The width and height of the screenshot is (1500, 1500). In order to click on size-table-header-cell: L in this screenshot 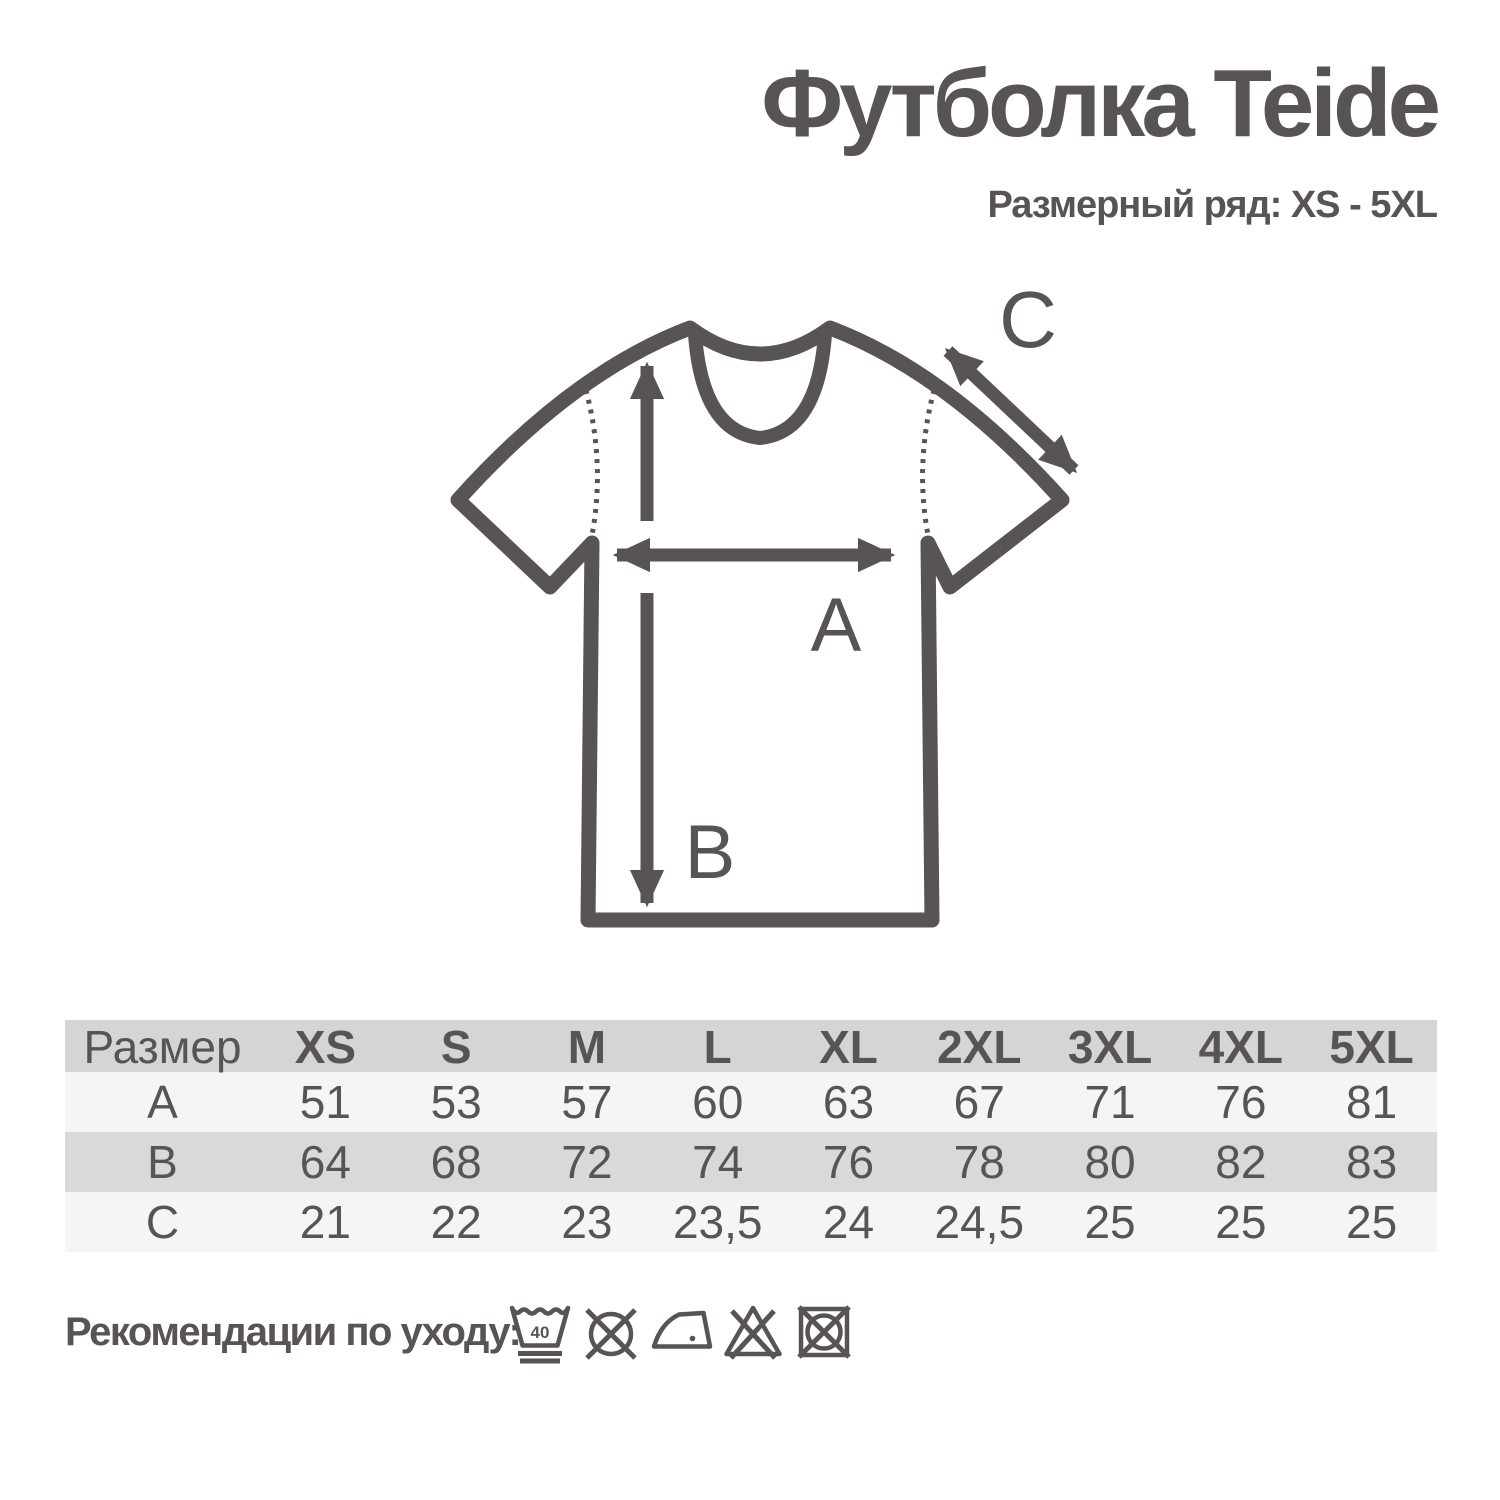, I will do `click(717, 1047)`.